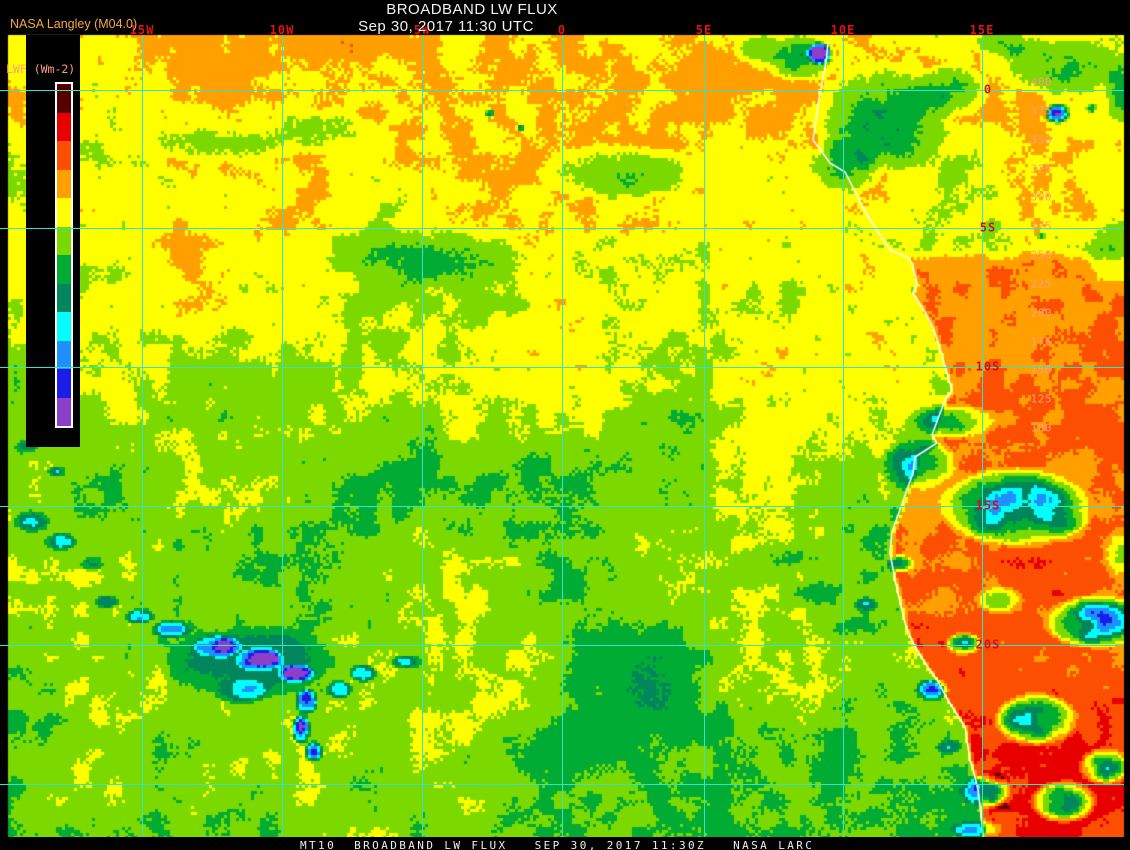  What do you see at coordinates (1041, 428) in the screenshot?
I see `colorbar-tick-label: 100` at bounding box center [1041, 428].